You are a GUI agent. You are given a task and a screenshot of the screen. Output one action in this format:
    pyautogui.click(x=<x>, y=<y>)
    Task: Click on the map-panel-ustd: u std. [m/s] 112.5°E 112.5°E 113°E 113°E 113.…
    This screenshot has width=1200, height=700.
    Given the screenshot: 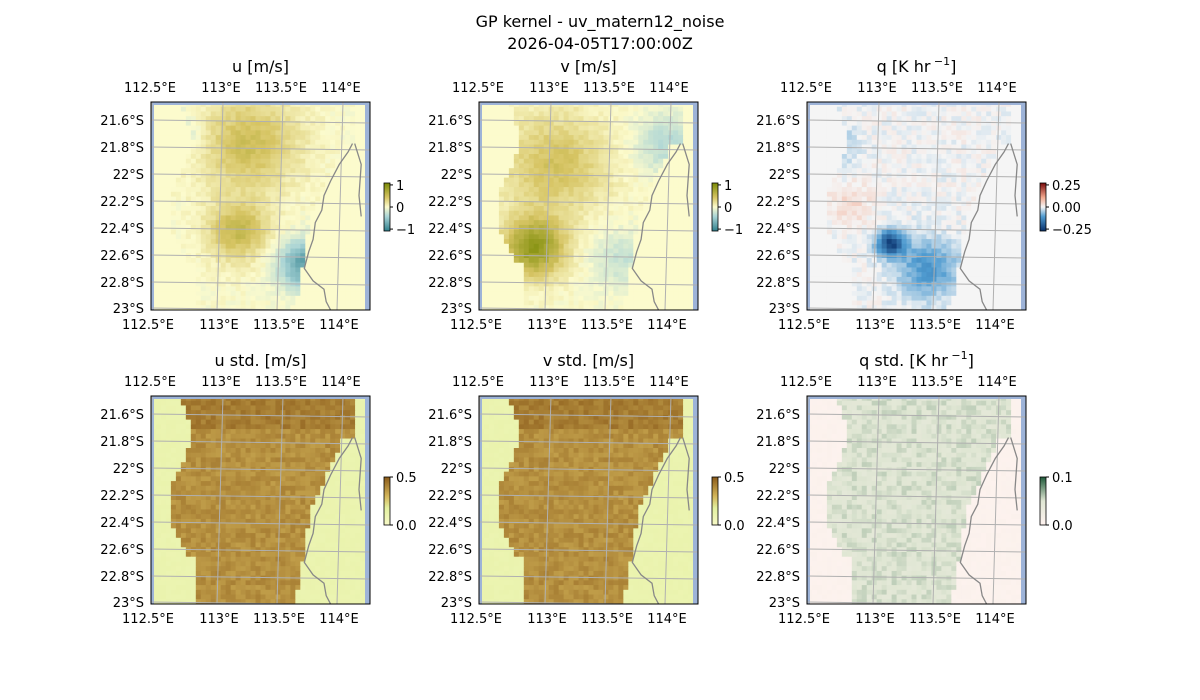 What is the action you would take?
    pyautogui.click(x=258, y=489)
    